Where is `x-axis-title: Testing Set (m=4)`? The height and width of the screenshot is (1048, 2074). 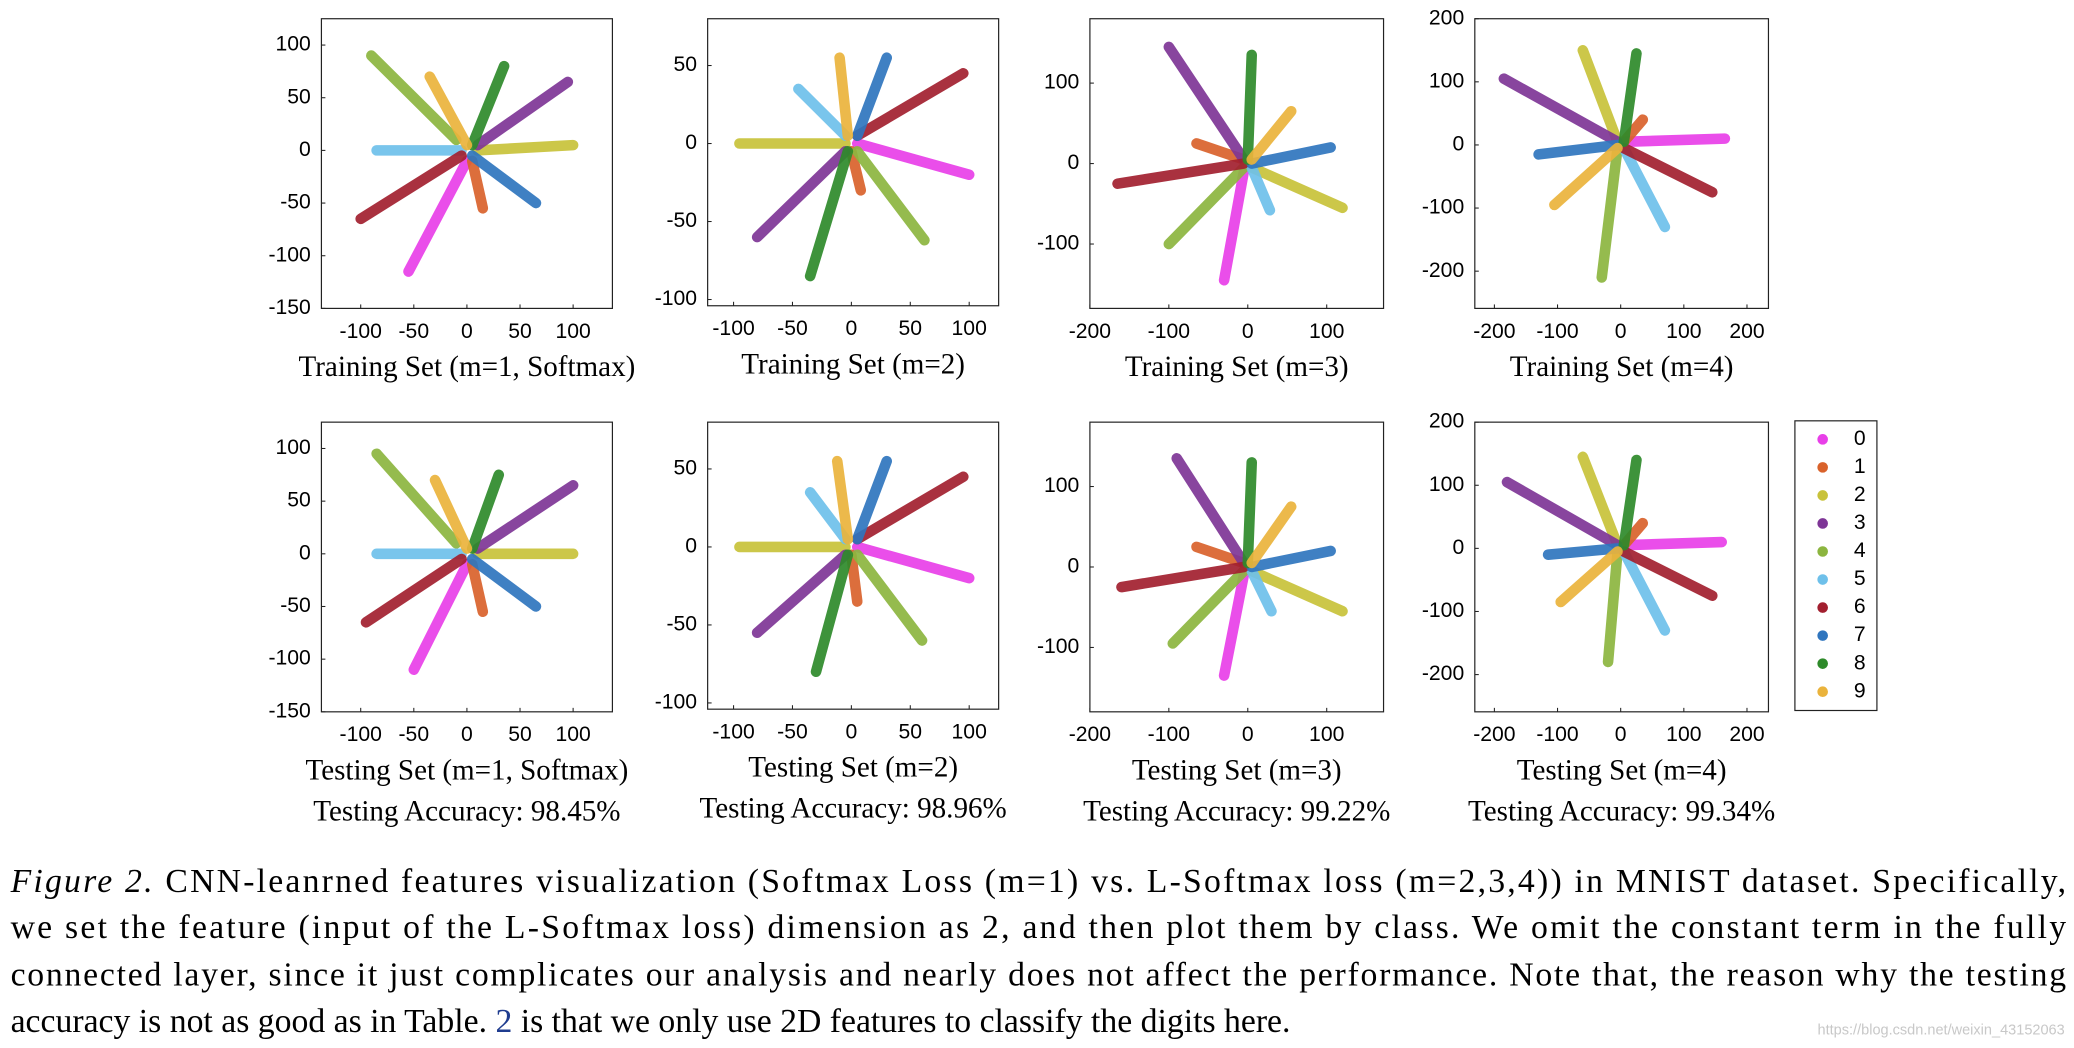
x-axis-title: Testing Set (m=4) is located at coordinates (1622, 770).